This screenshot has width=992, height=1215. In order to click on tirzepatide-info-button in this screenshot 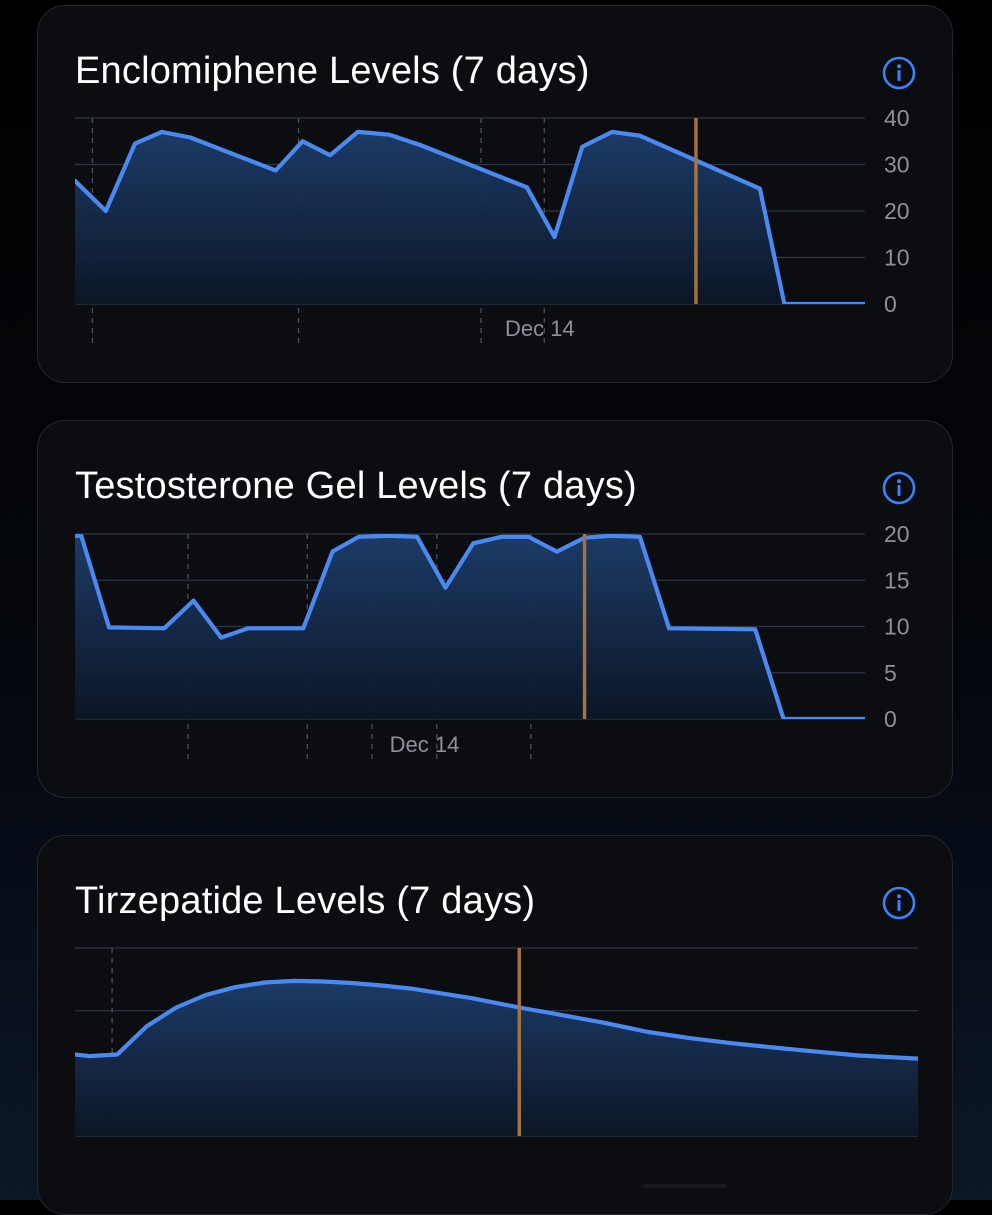, I will do `click(899, 903)`.